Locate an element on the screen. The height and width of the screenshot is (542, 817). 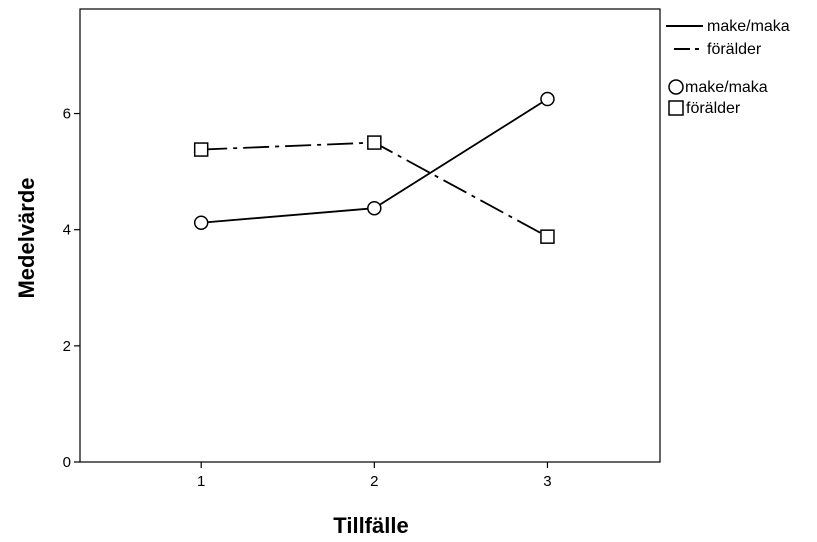
y-tick-label: 0 is located at coordinates (67, 462).